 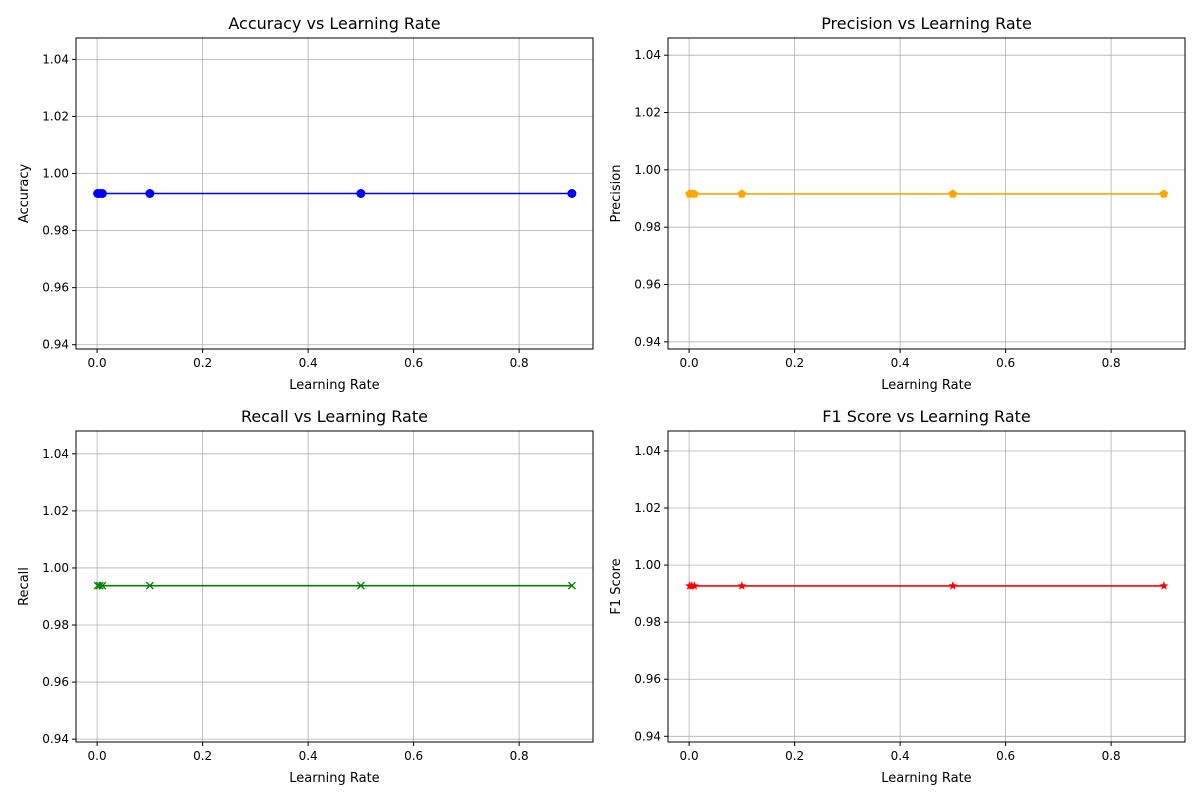 What do you see at coordinates (334, 416) in the screenshot?
I see `chart-title: Recall vs Learning Rate` at bounding box center [334, 416].